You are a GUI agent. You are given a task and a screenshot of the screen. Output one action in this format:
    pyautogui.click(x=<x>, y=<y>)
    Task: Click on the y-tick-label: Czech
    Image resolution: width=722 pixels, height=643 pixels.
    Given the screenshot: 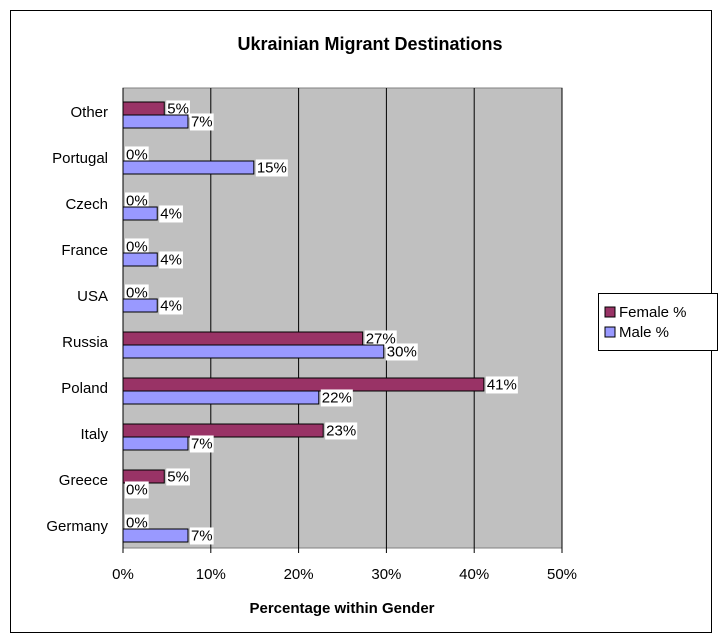 What is the action you would take?
    pyautogui.click(x=86, y=204)
    